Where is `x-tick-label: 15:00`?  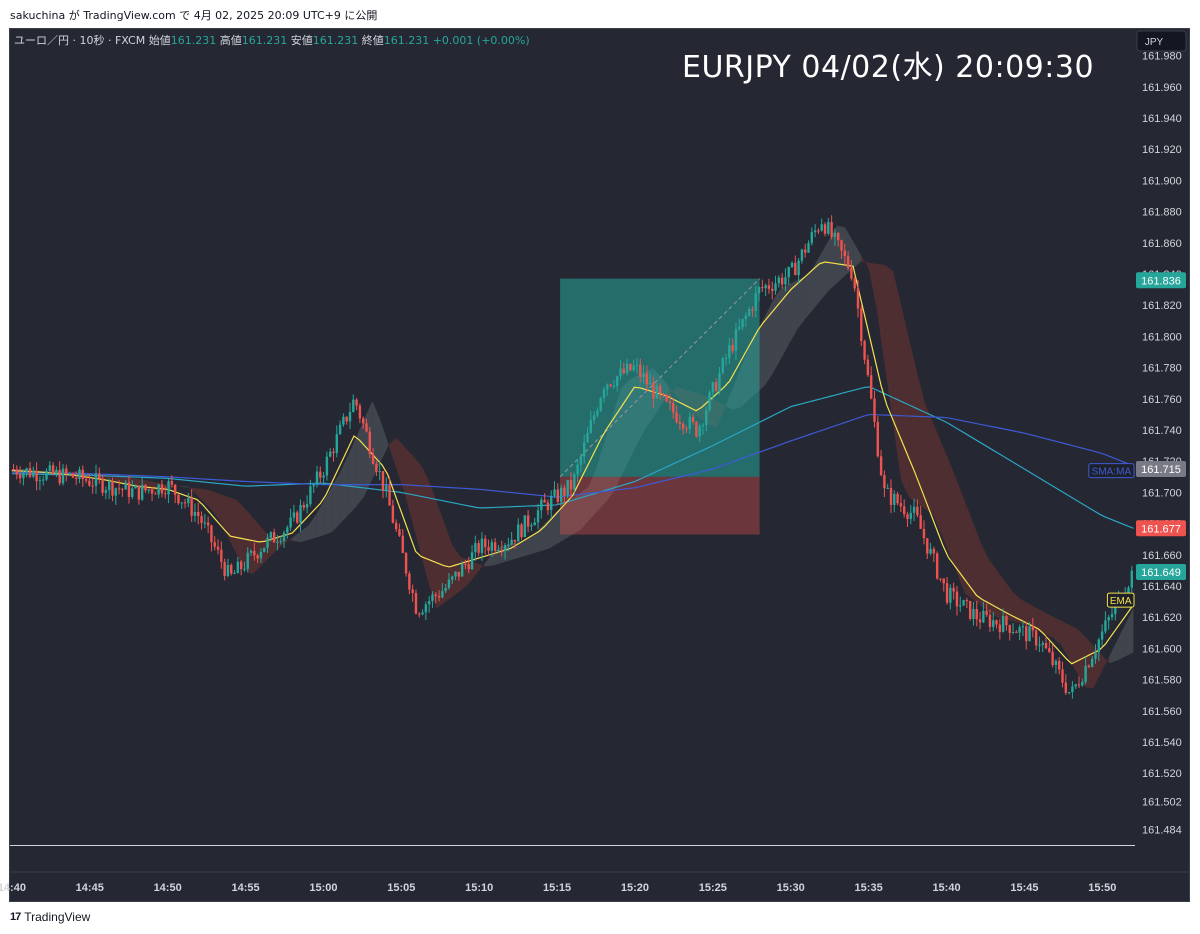
x-tick-label: 15:00 is located at coordinates (323, 888).